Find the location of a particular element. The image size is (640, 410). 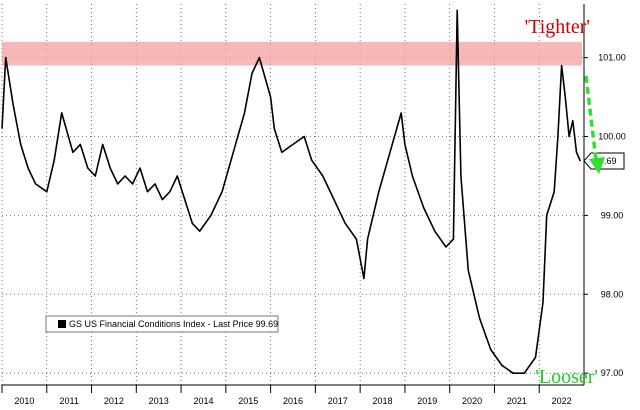

last-price-marker: 99.69 is located at coordinates (604, 161).